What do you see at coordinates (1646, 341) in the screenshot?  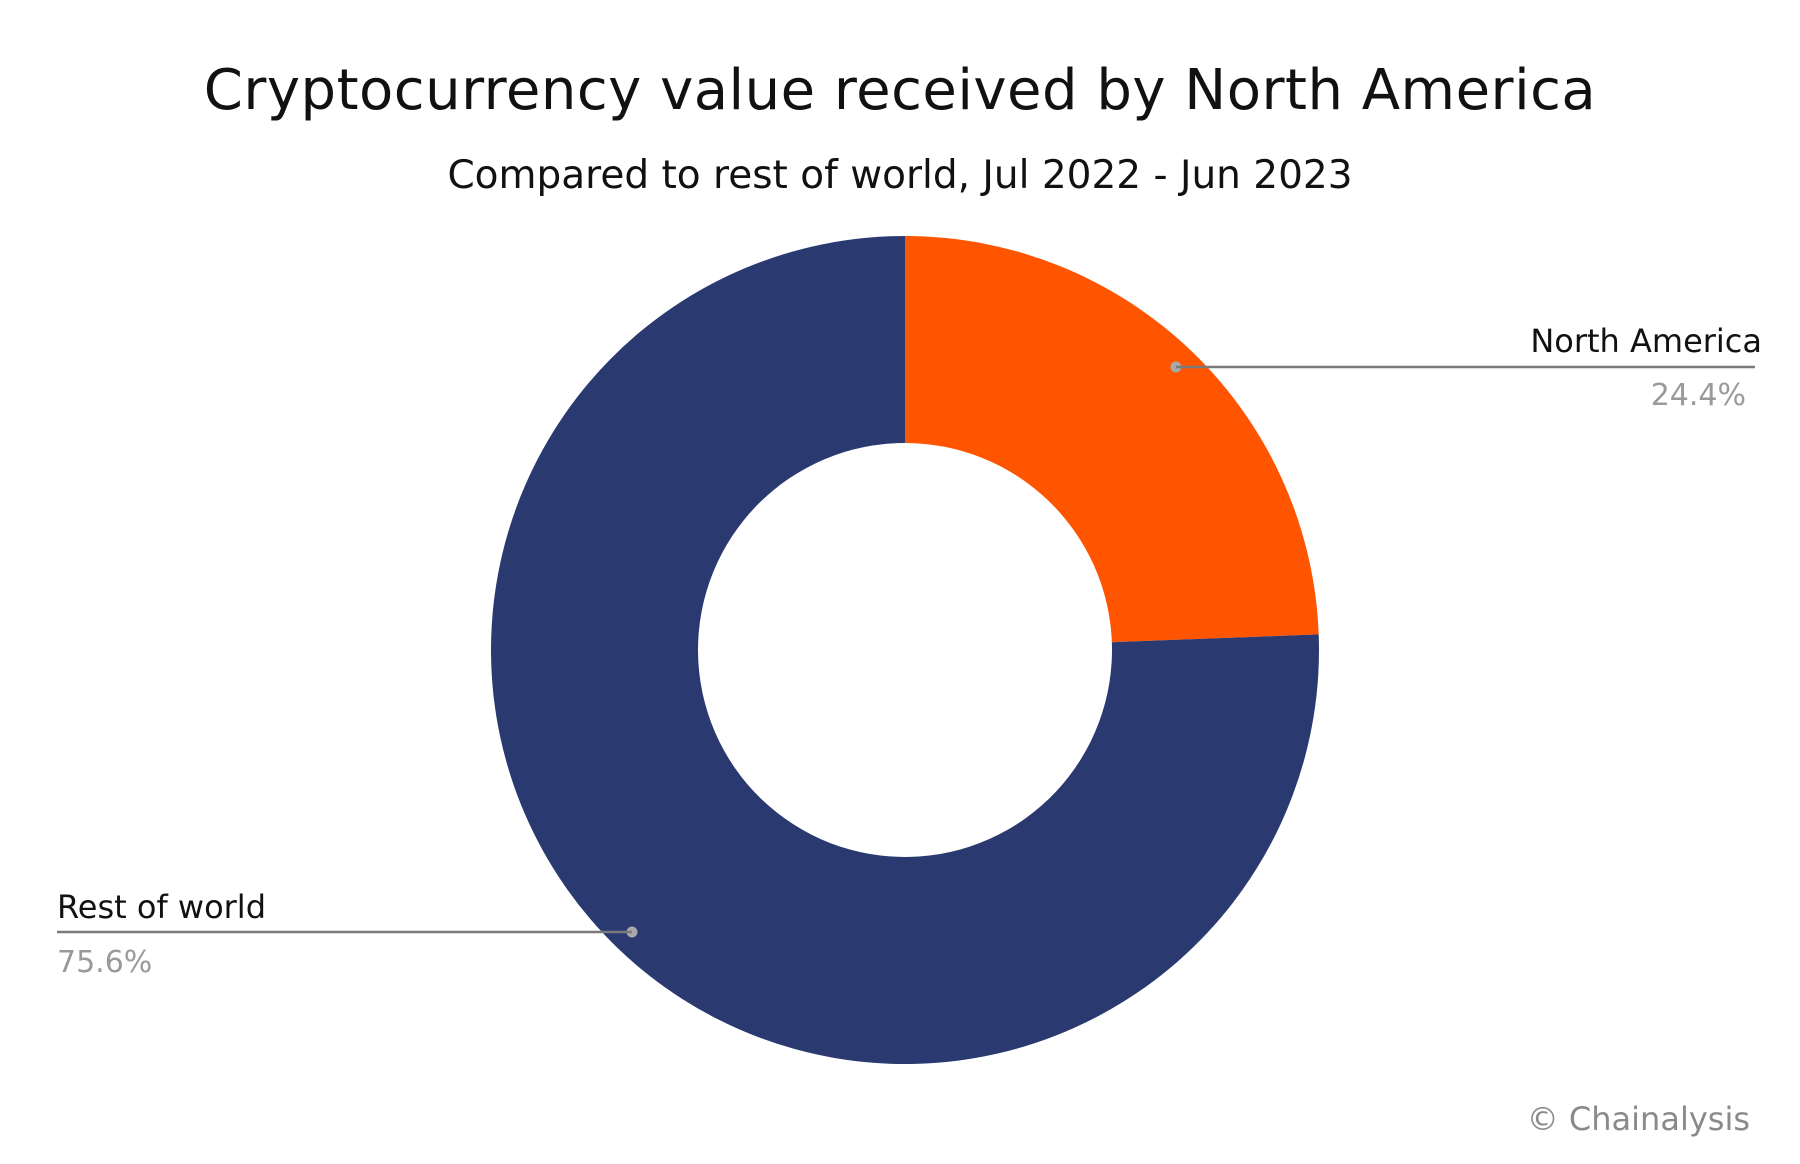 I see `slice-label-north-america: North America` at bounding box center [1646, 341].